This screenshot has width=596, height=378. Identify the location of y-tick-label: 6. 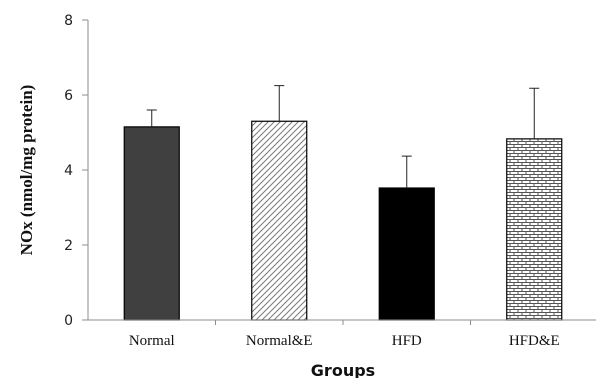
(68, 96).